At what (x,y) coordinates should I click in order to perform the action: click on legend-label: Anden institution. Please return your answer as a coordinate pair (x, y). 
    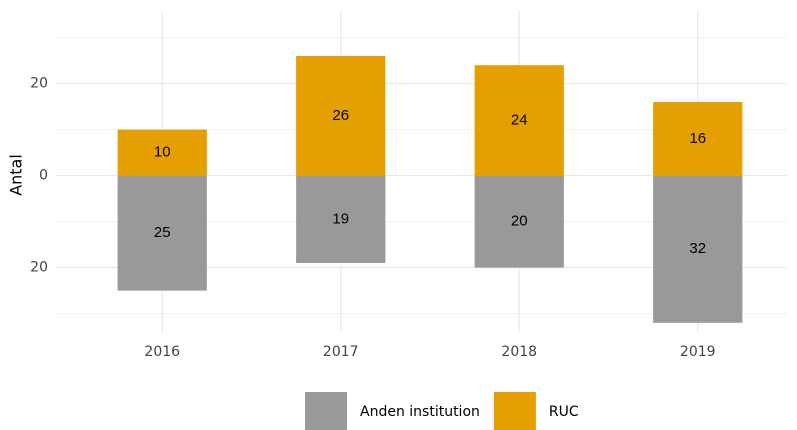
    Looking at the image, I should click on (420, 412).